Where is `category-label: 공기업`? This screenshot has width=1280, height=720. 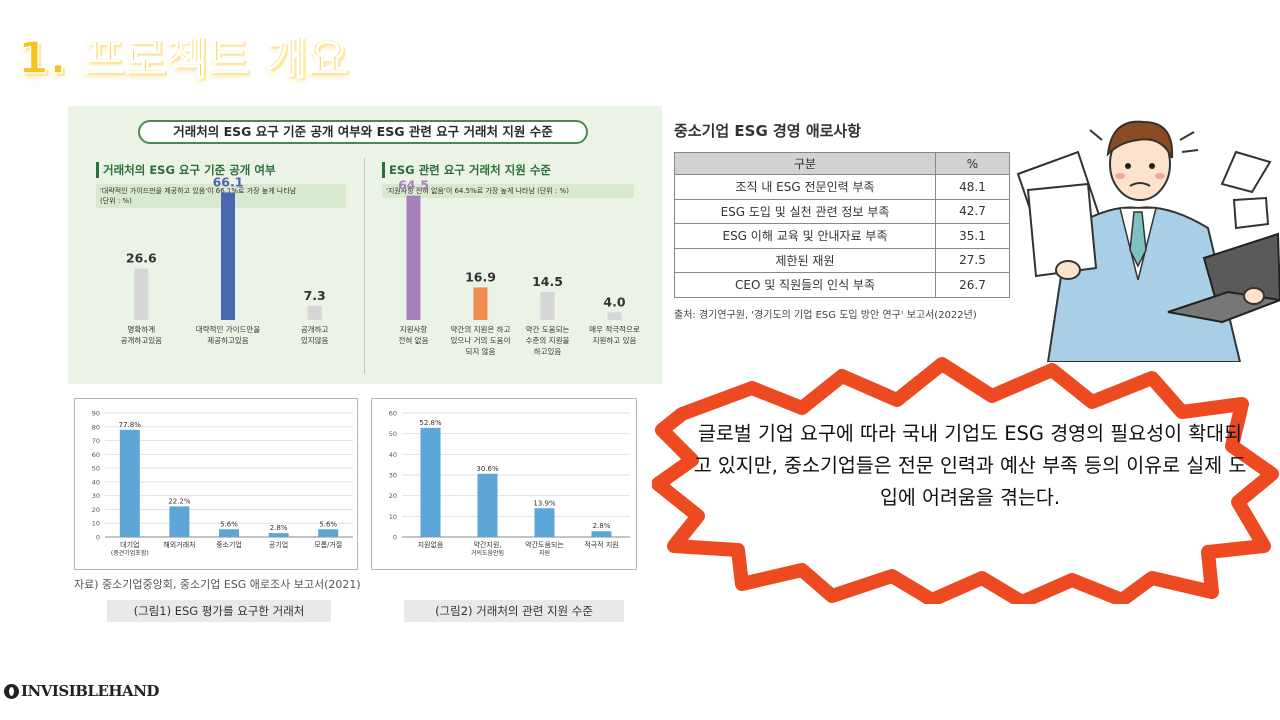
category-label: 공기업 is located at coordinates (278, 544).